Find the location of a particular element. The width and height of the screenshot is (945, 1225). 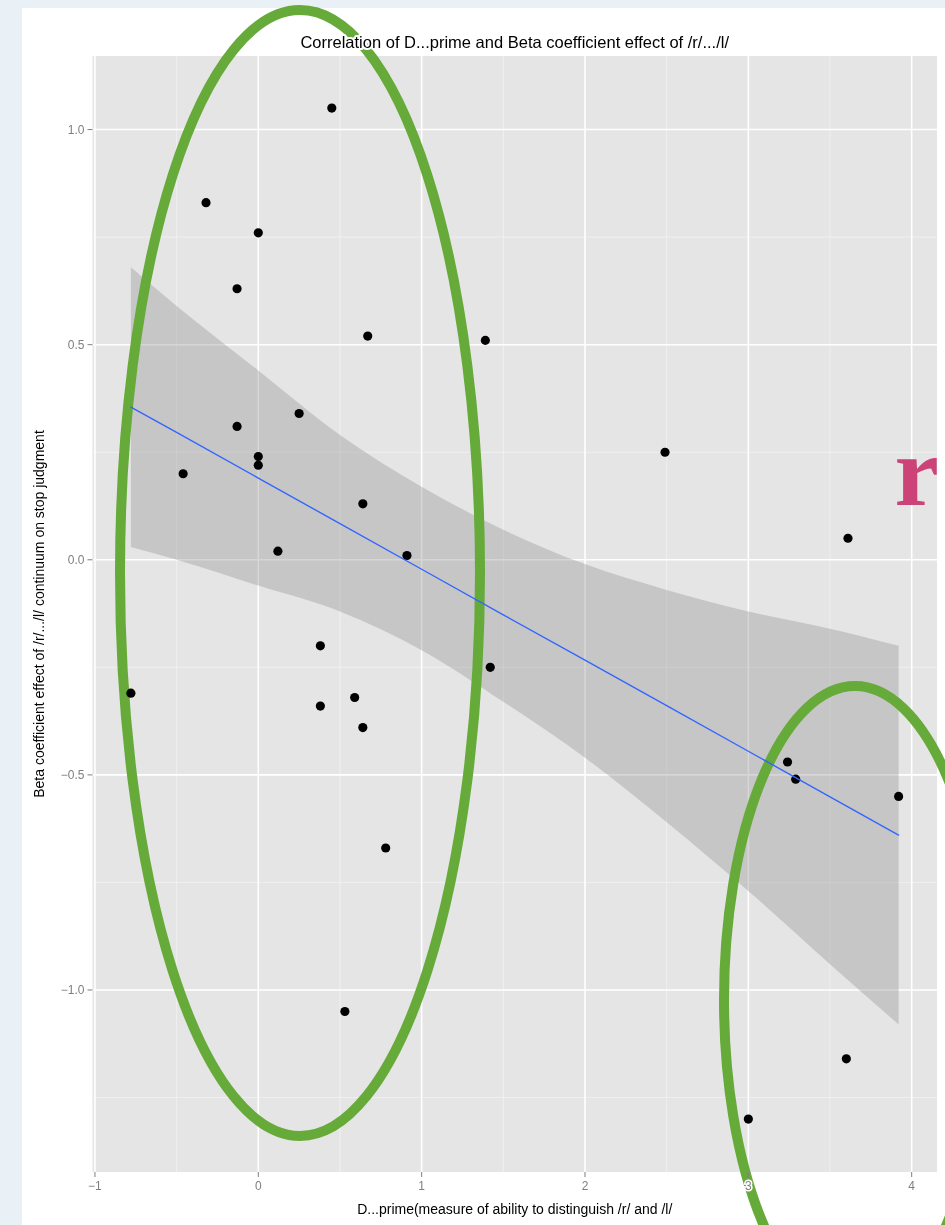

y-tick-label: −0.5 is located at coordinates (72, 775).